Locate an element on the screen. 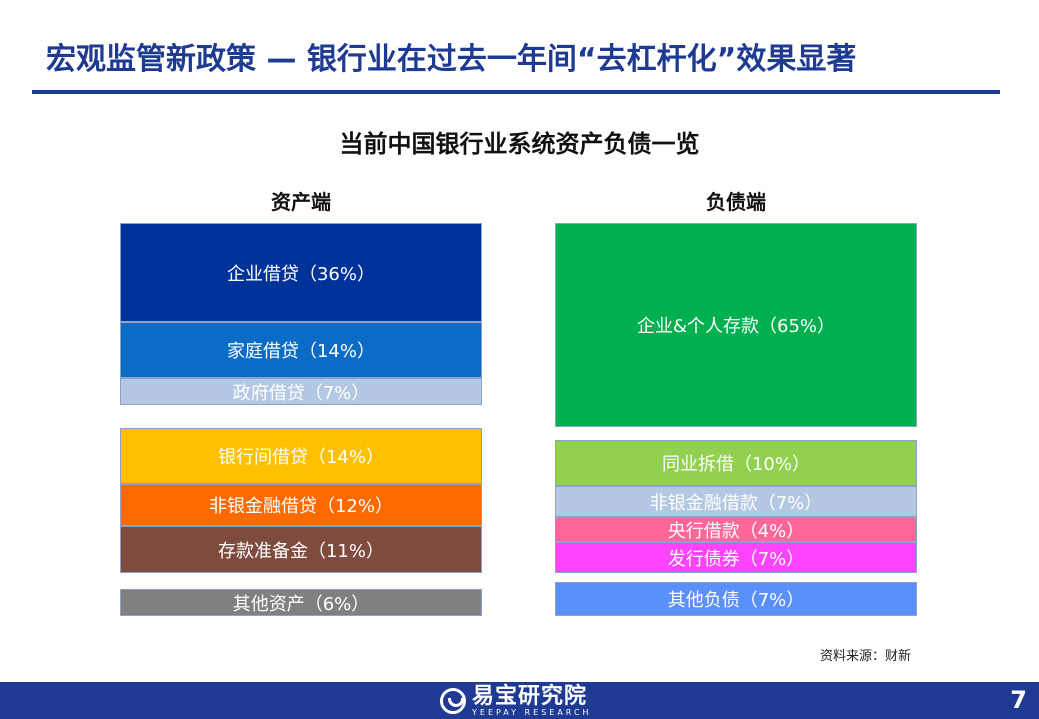  page-number: 7 is located at coordinates (1018, 700).